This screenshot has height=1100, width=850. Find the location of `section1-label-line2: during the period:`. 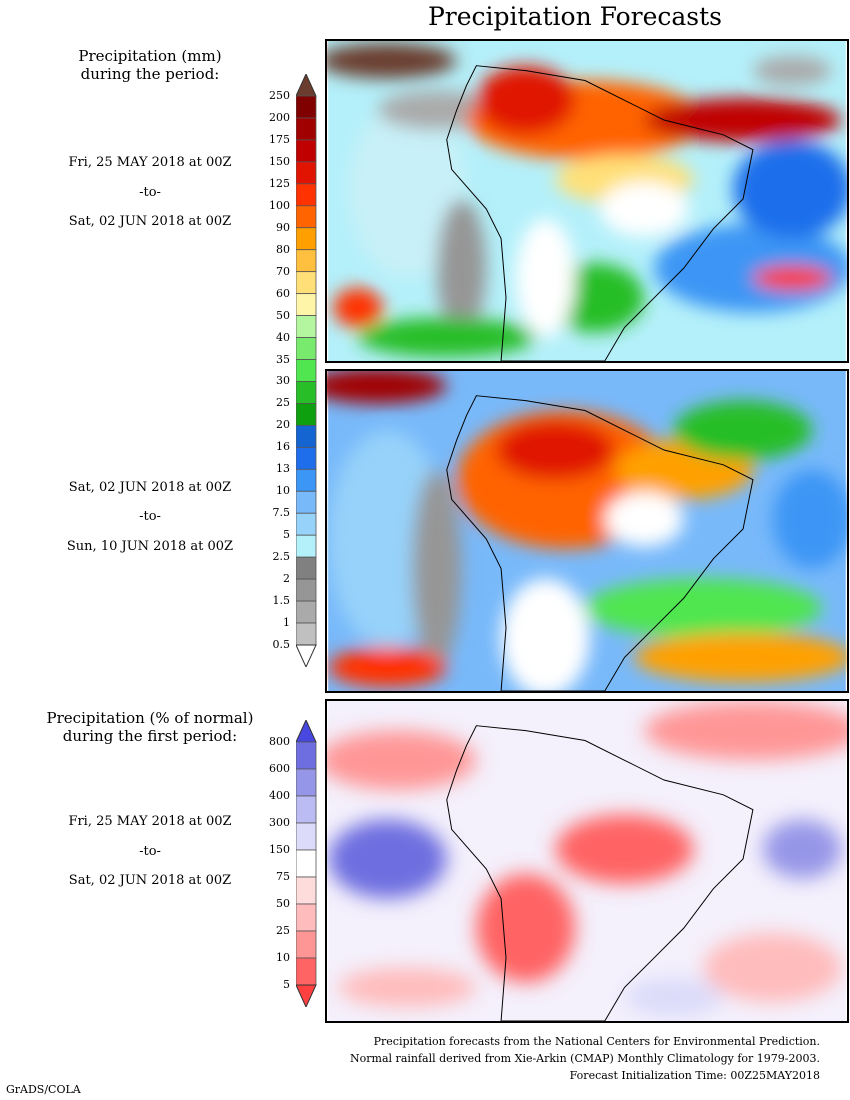

section1-label-line2: during the period: is located at coordinates (150, 74).